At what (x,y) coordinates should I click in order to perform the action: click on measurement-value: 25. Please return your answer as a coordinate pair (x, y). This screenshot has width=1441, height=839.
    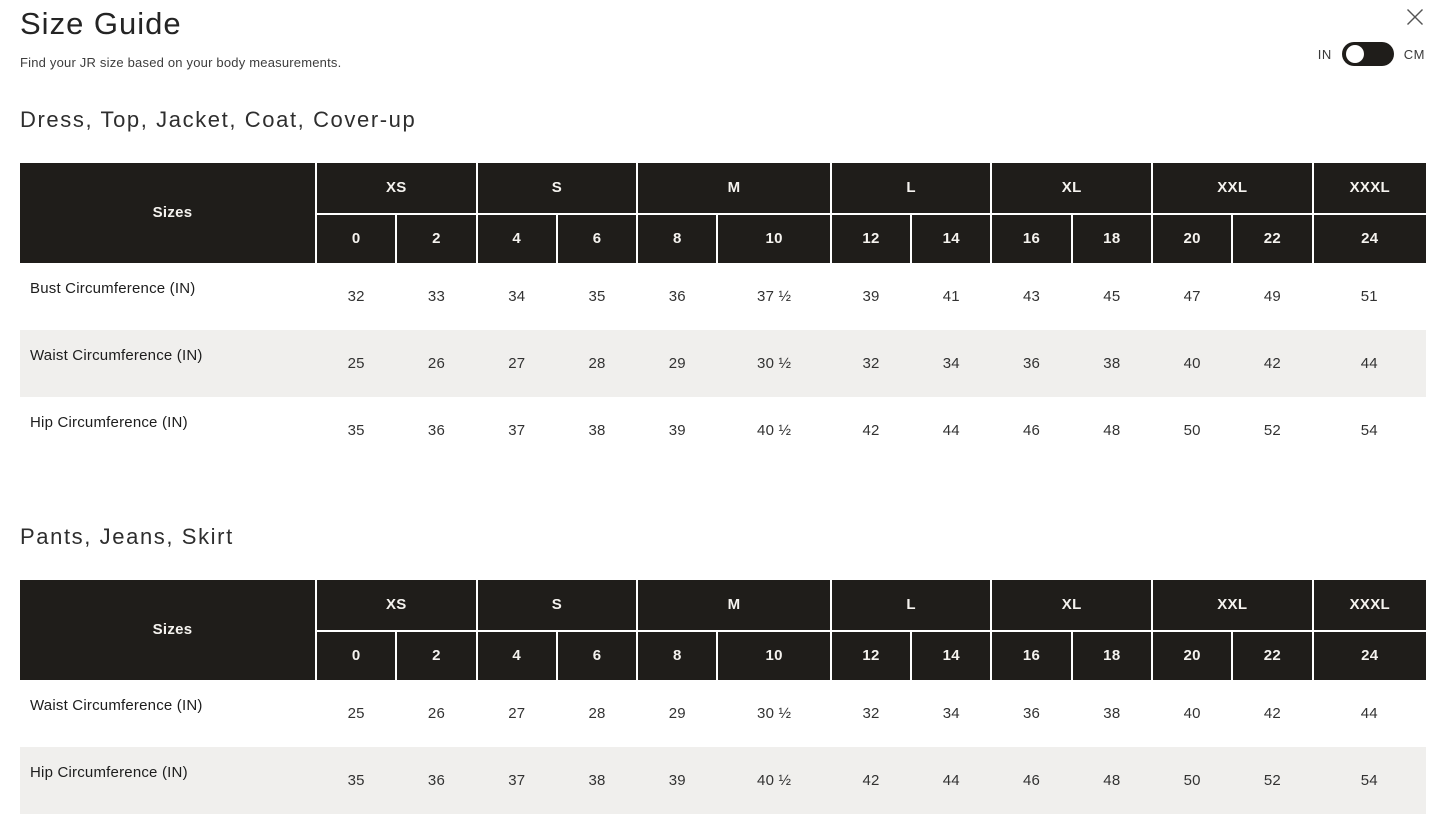
    Looking at the image, I should click on (356, 363).